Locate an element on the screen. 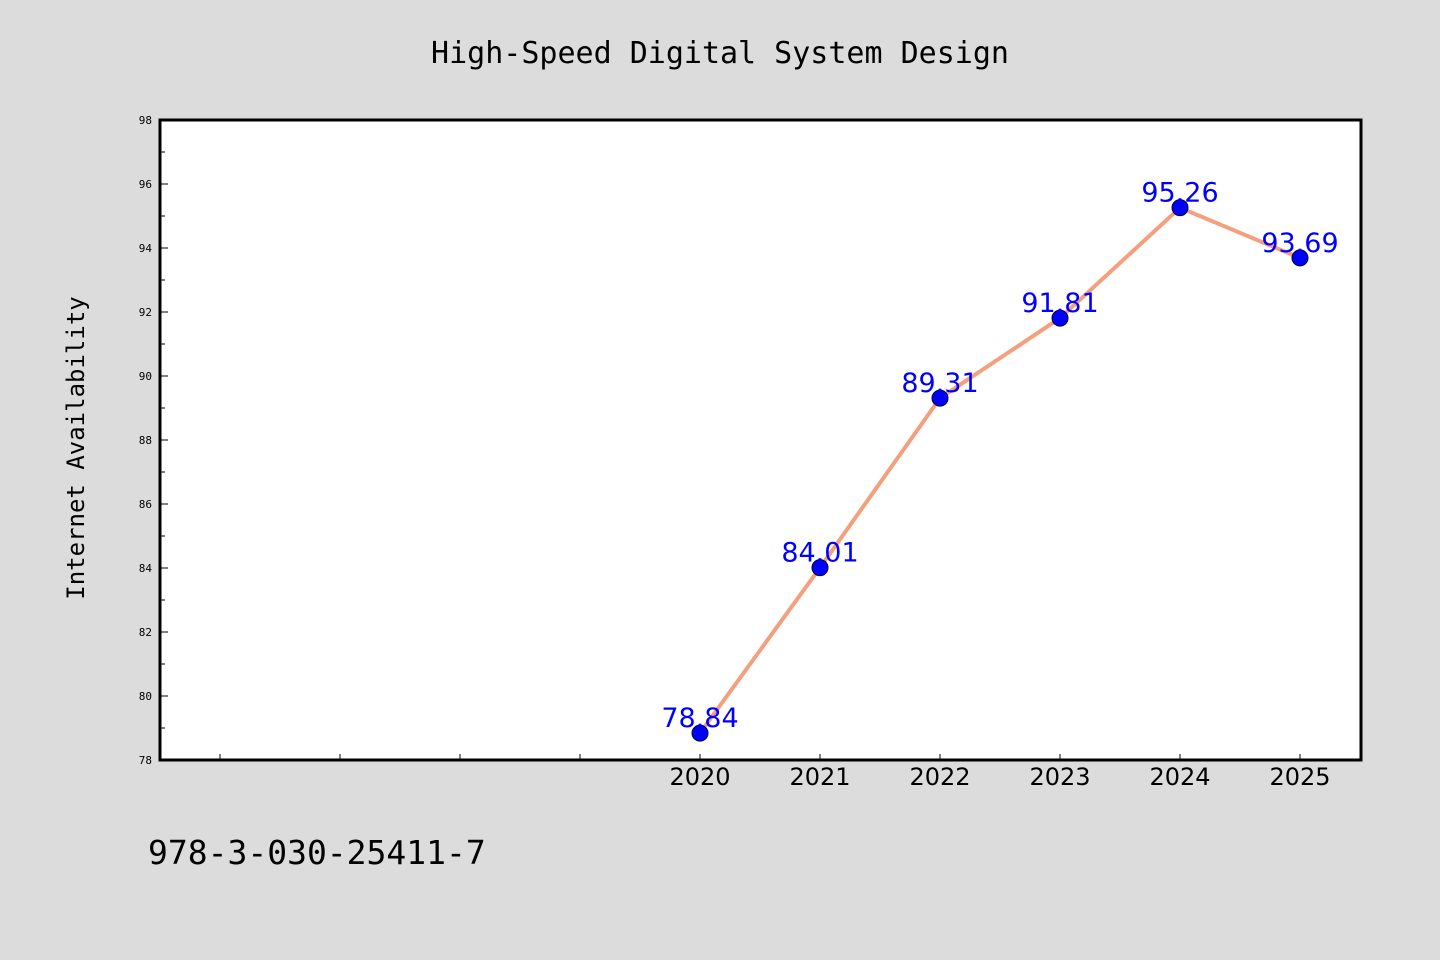 The width and height of the screenshot is (1440, 960). x-tick-label: 2025 is located at coordinates (1299, 777).